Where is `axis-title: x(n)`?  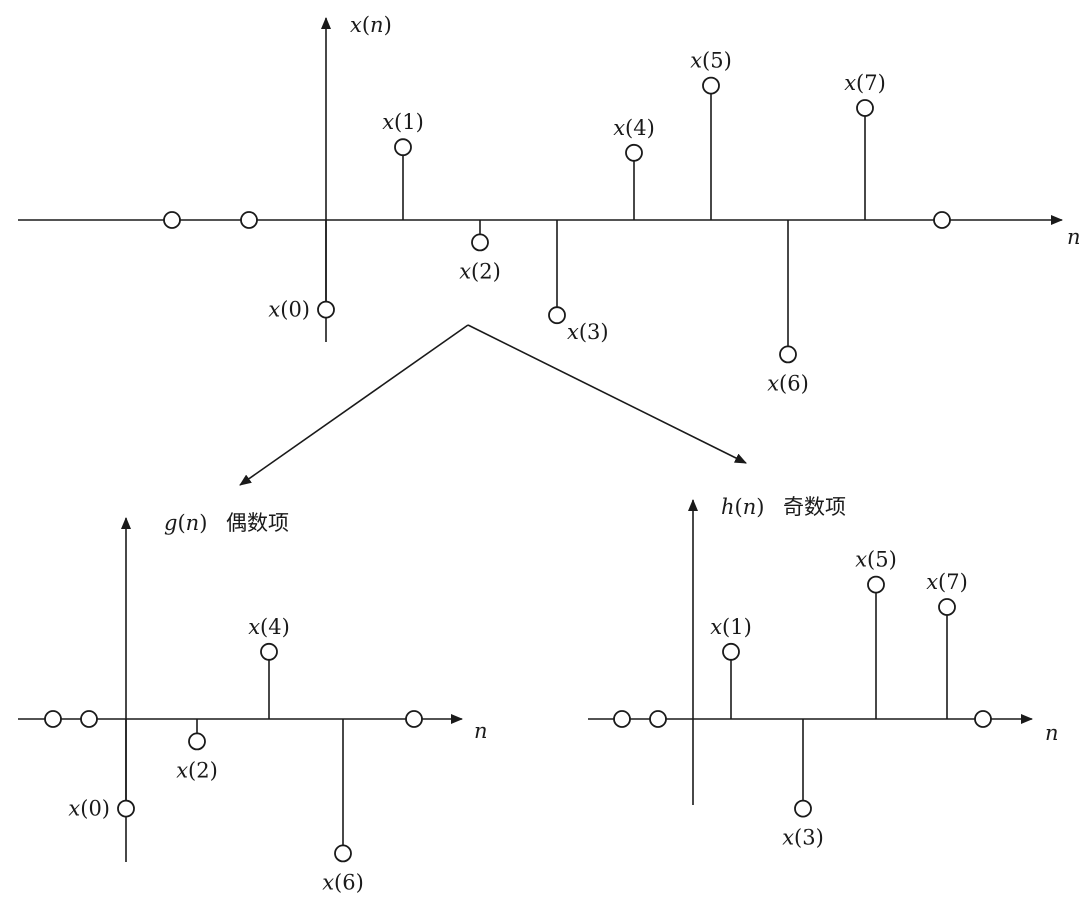 axis-title: x(n) is located at coordinates (371, 25).